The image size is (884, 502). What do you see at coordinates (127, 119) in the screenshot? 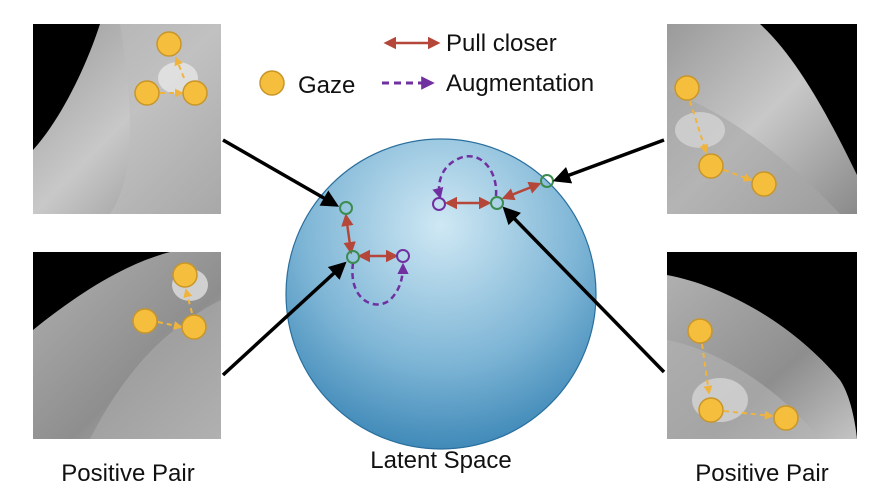
I see `mammogram-top-left` at bounding box center [127, 119].